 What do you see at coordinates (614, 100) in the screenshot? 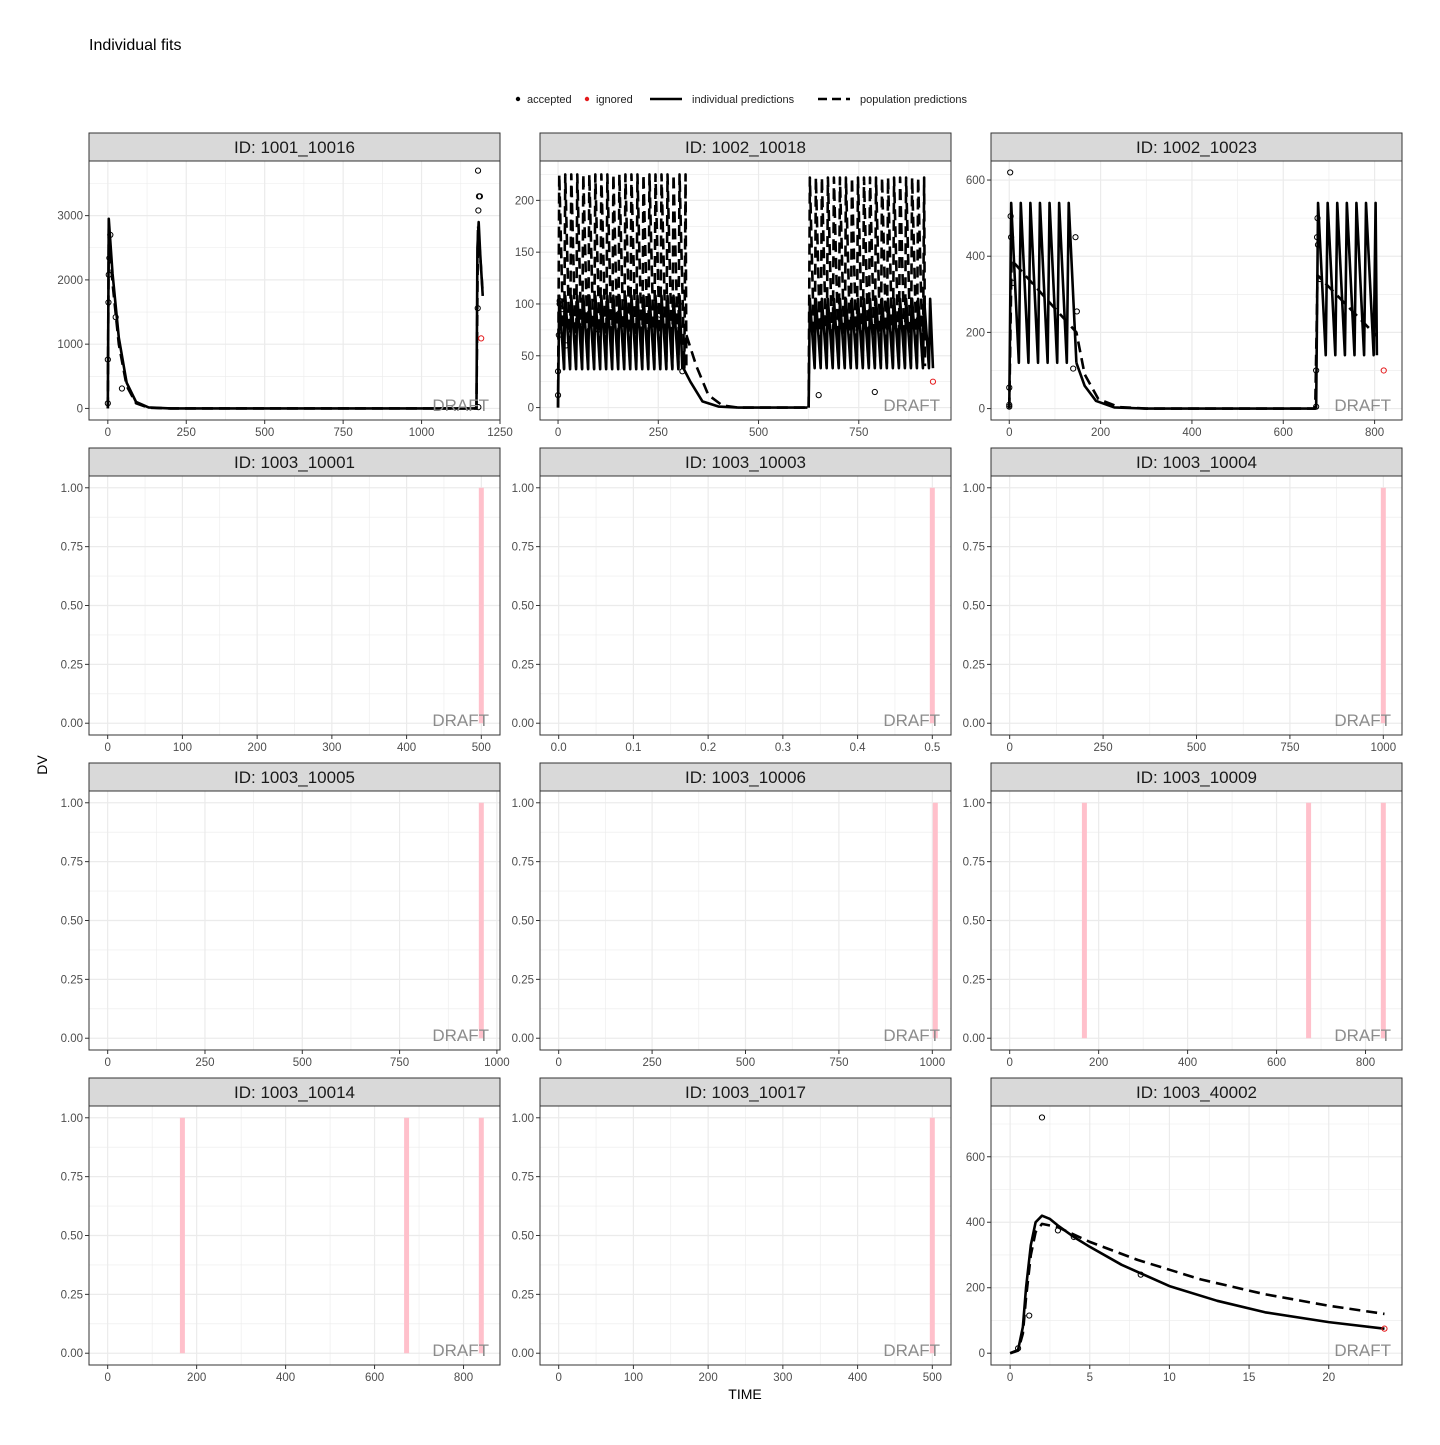
I see `legend-label-ignored: ignored` at bounding box center [614, 100].